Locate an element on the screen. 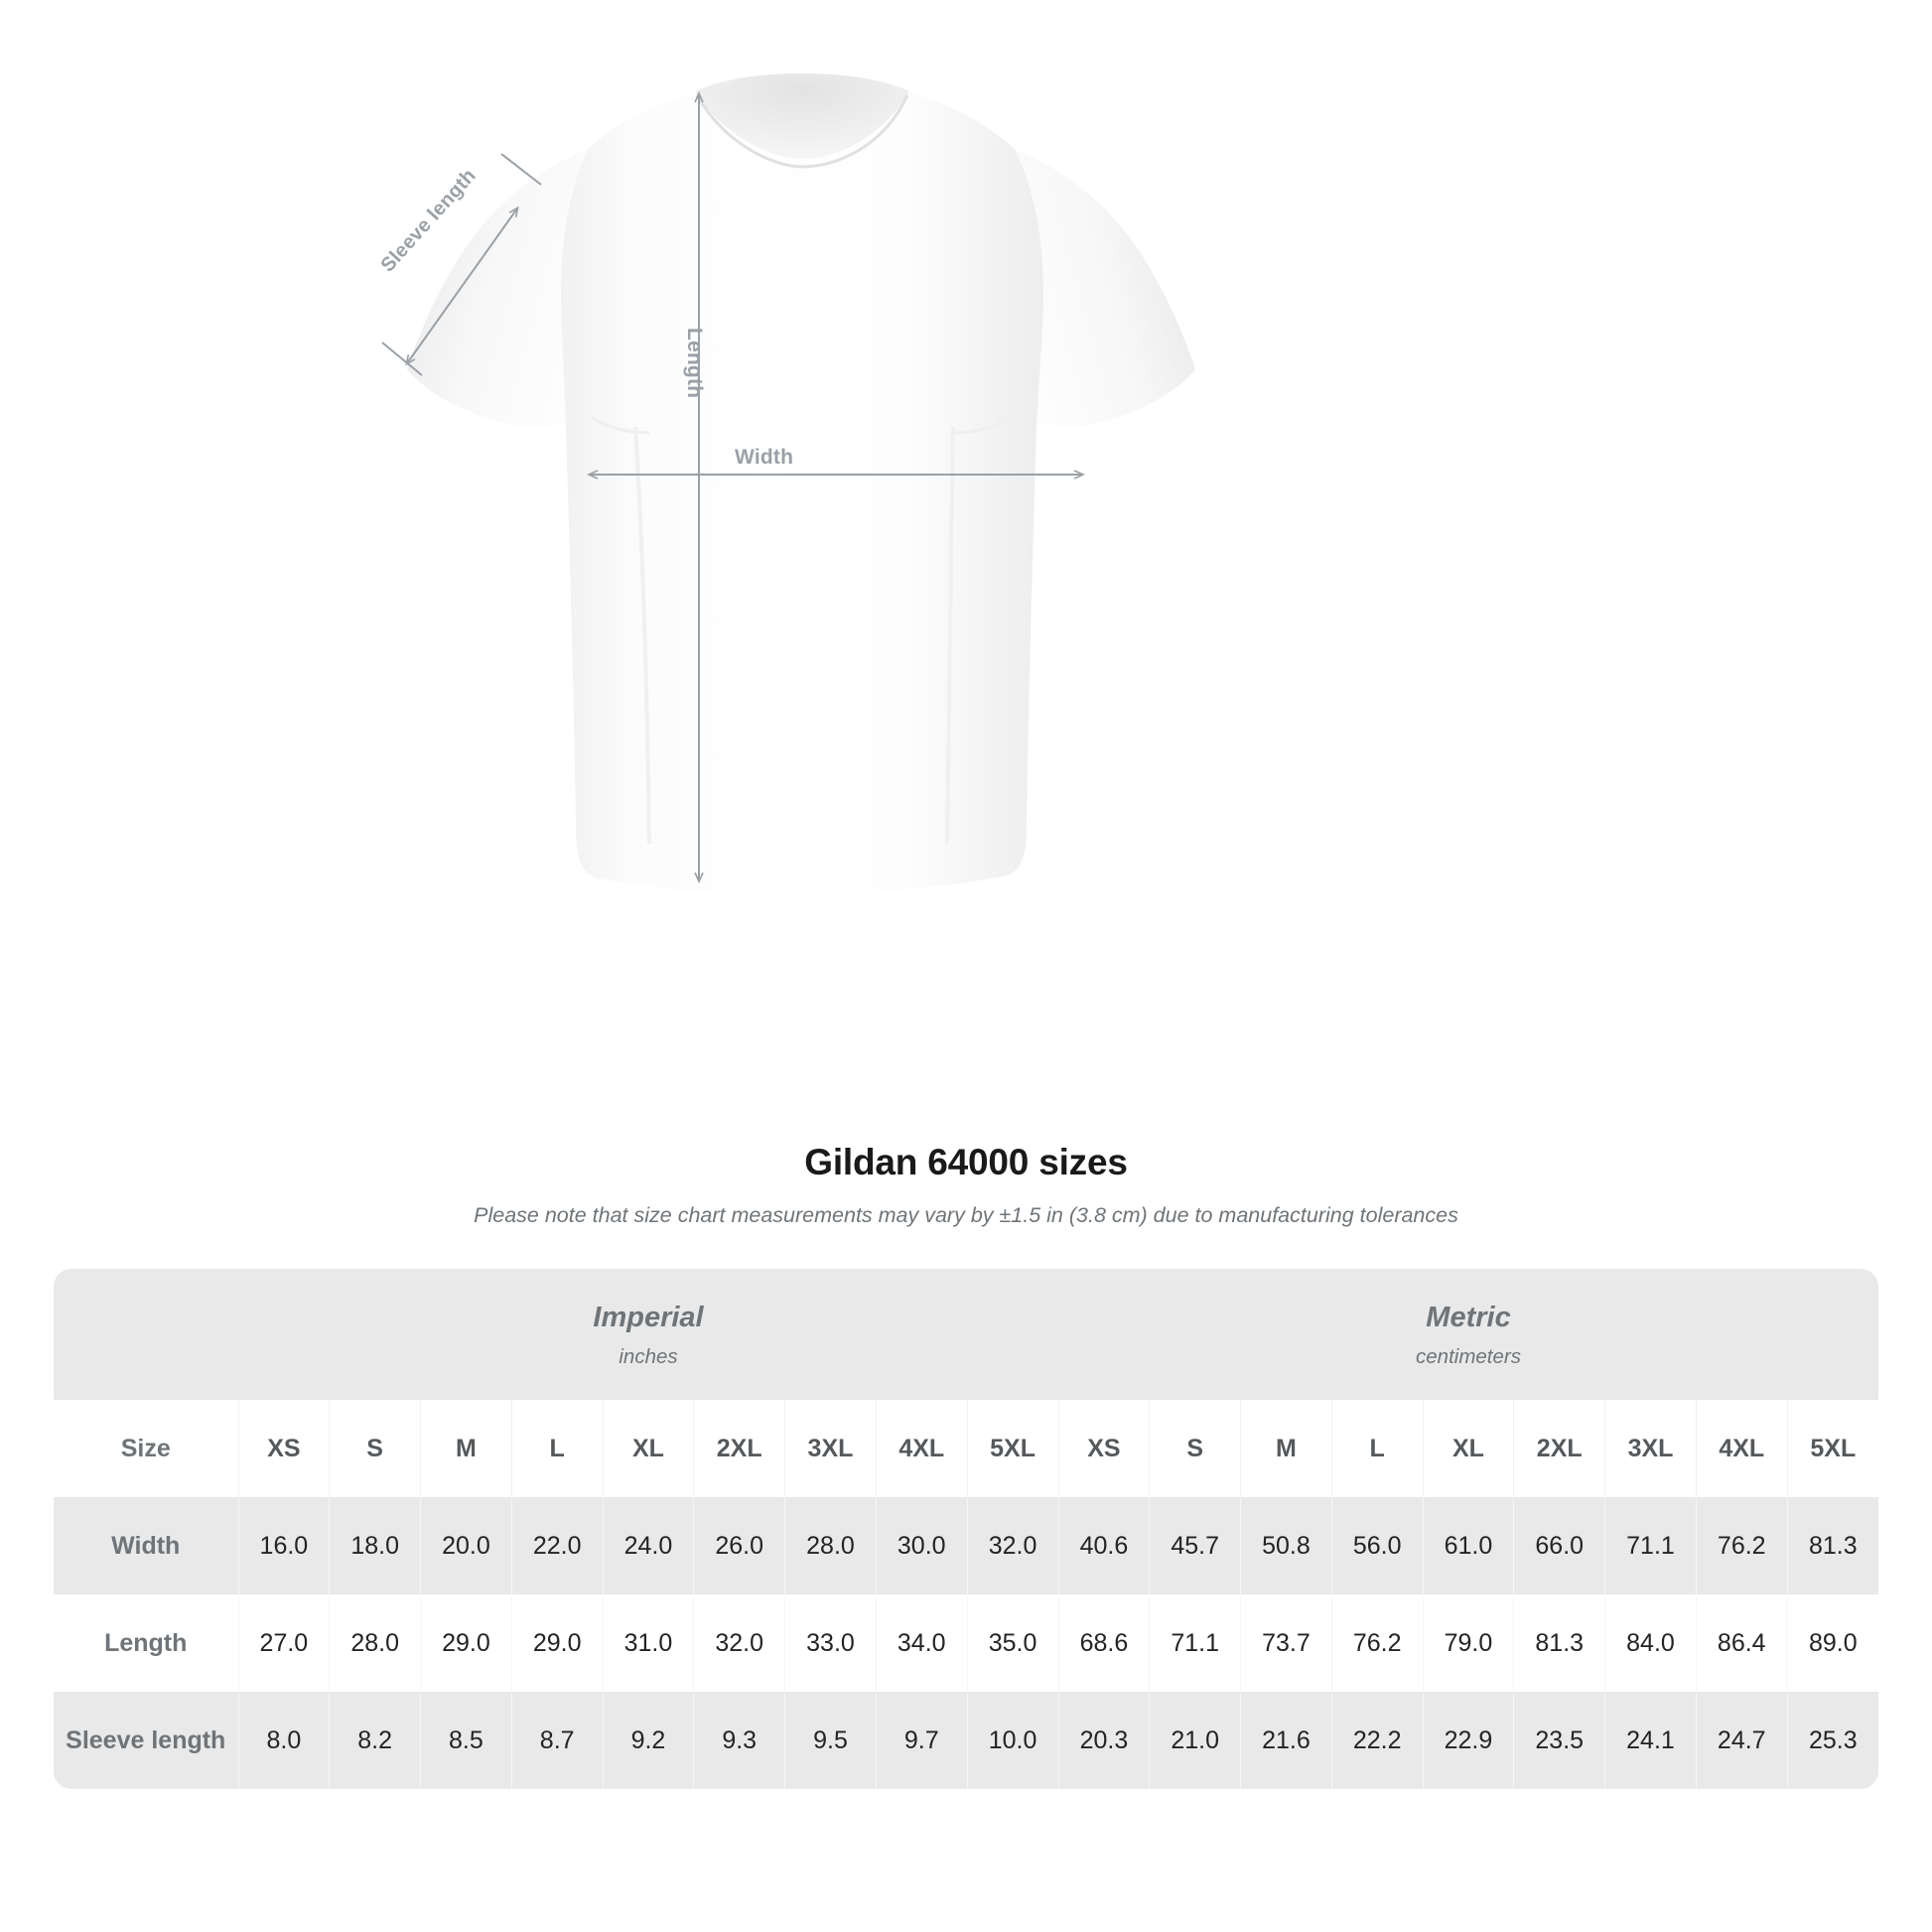 The image size is (1932, 1932). measurement-value-cell: 45.7 is located at coordinates (1195, 1546).